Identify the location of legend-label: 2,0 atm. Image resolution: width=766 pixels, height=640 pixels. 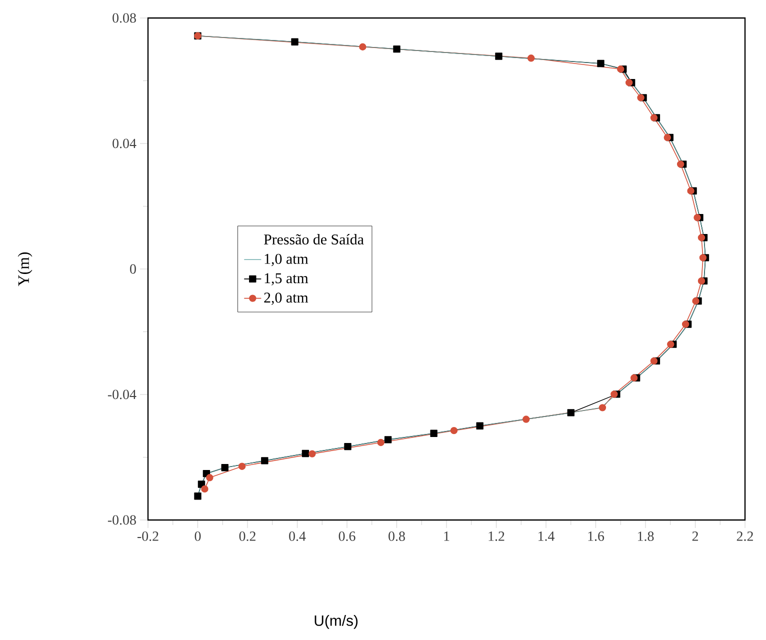
(286, 298).